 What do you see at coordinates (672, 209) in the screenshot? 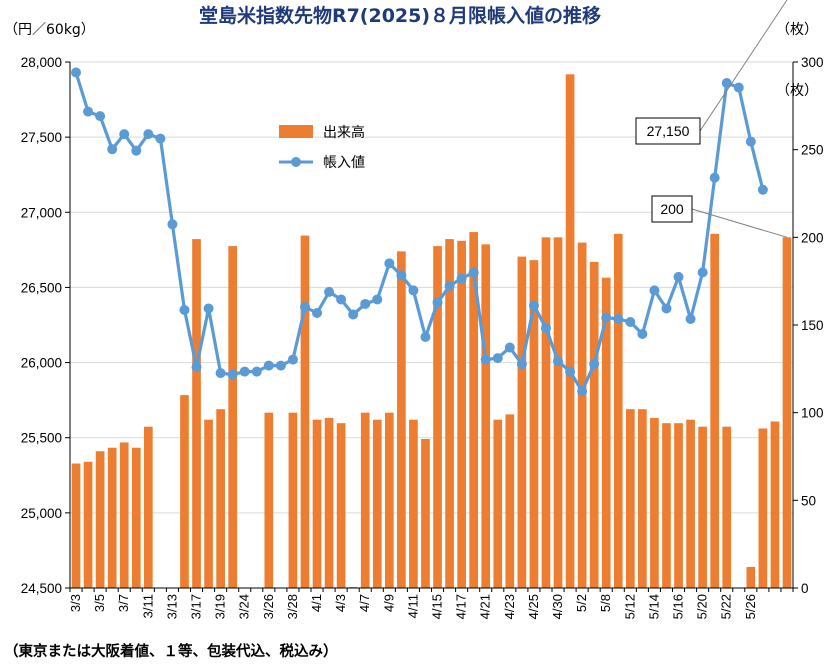
I see `callout-box-bar-value` at bounding box center [672, 209].